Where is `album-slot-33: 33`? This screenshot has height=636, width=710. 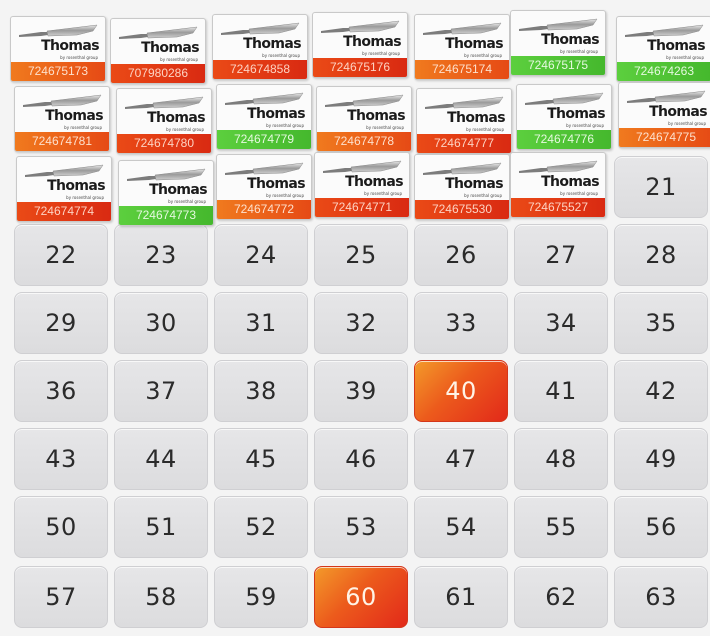 album-slot-33: 33 is located at coordinates (461, 323).